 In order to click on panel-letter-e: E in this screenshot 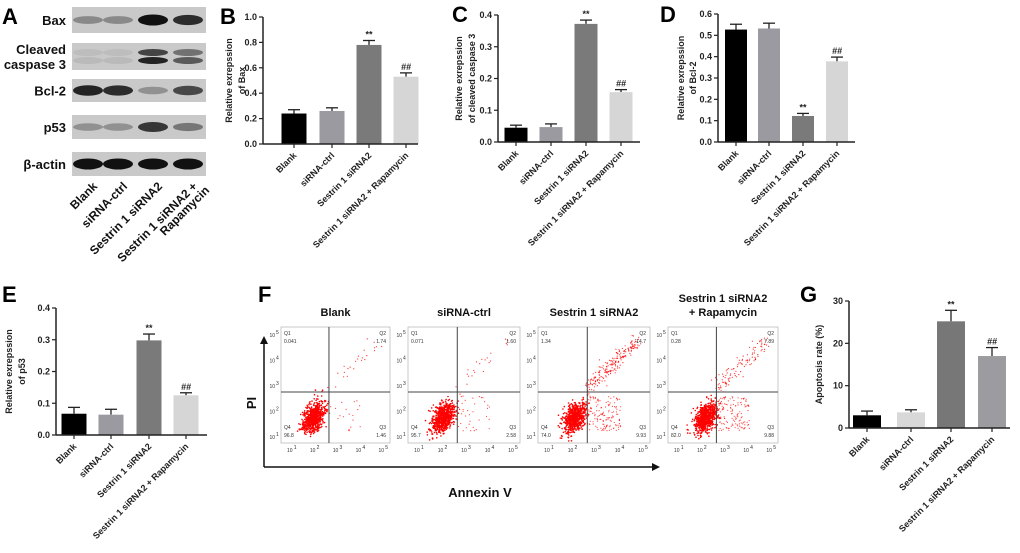, I will do `click(9, 294)`.